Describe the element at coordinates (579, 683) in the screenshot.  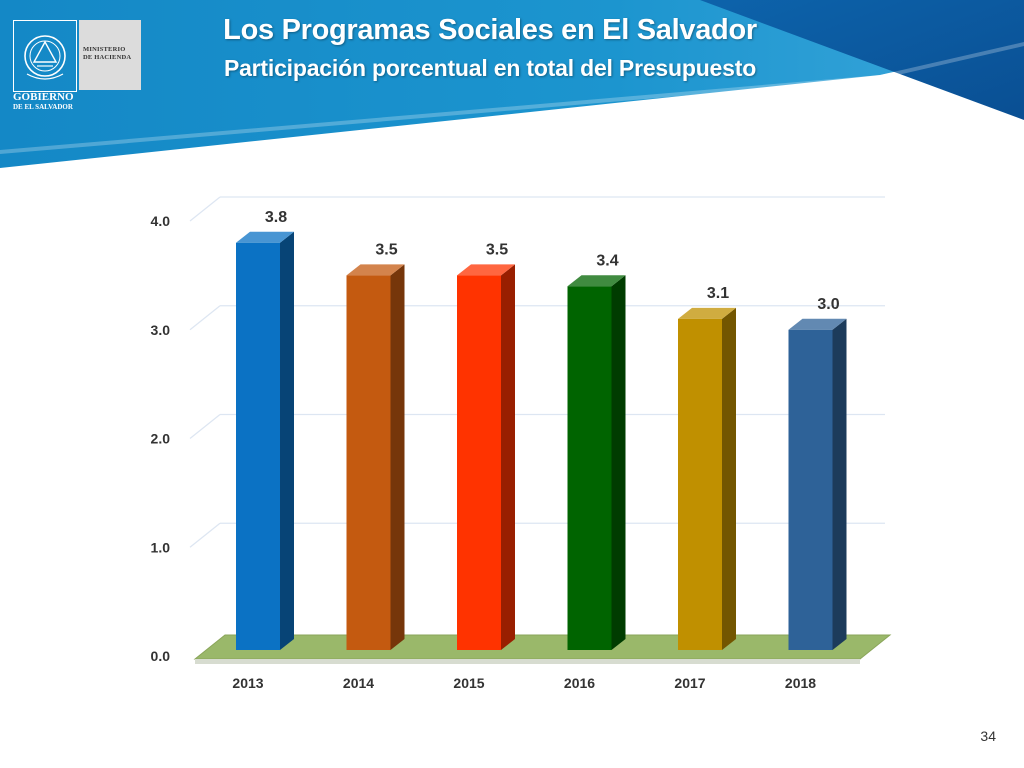
I see `x-tick-label-2016: 2016` at that location.